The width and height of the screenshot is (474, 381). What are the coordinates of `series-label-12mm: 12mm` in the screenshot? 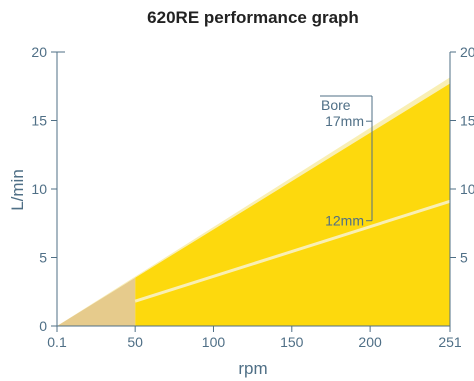 It's located at (344, 221).